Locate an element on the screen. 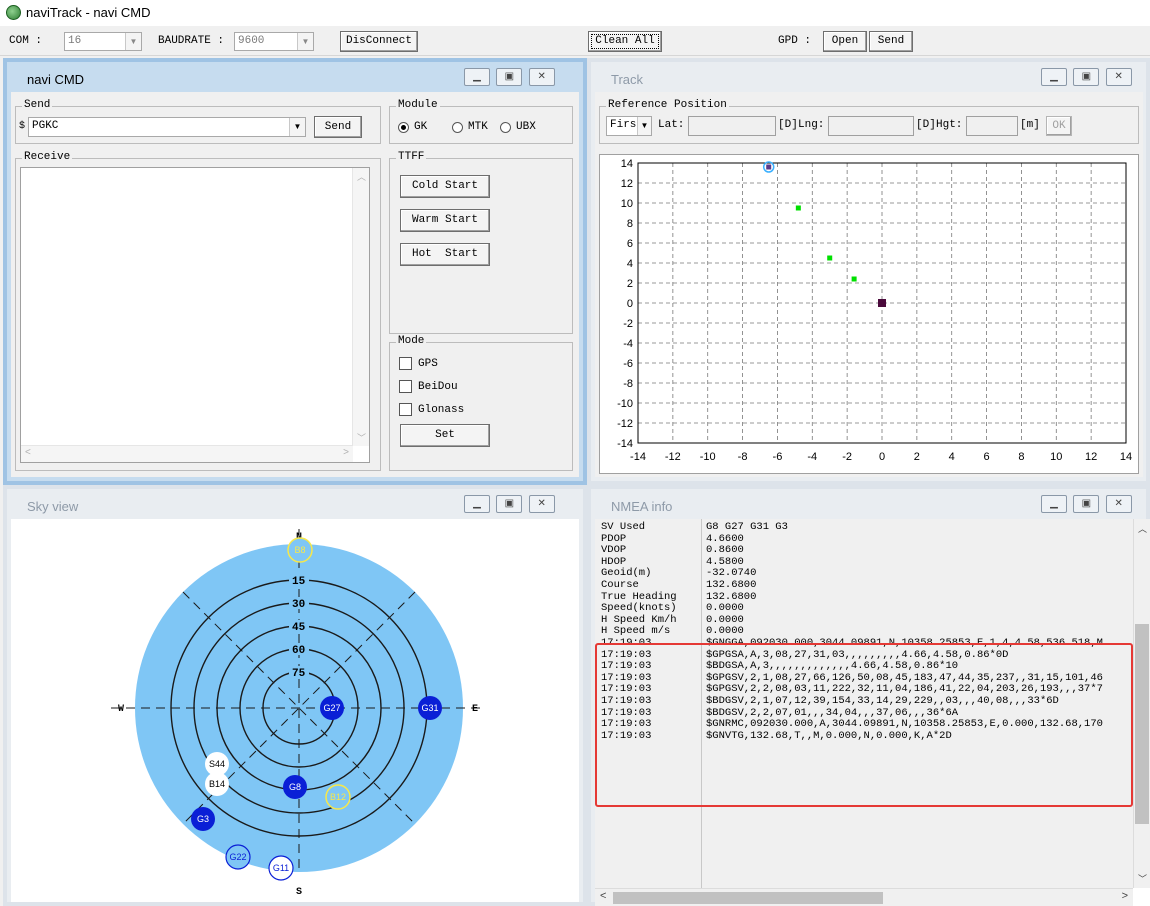 The image size is (1150, 906). satellite-label: B14 is located at coordinates (217, 784).